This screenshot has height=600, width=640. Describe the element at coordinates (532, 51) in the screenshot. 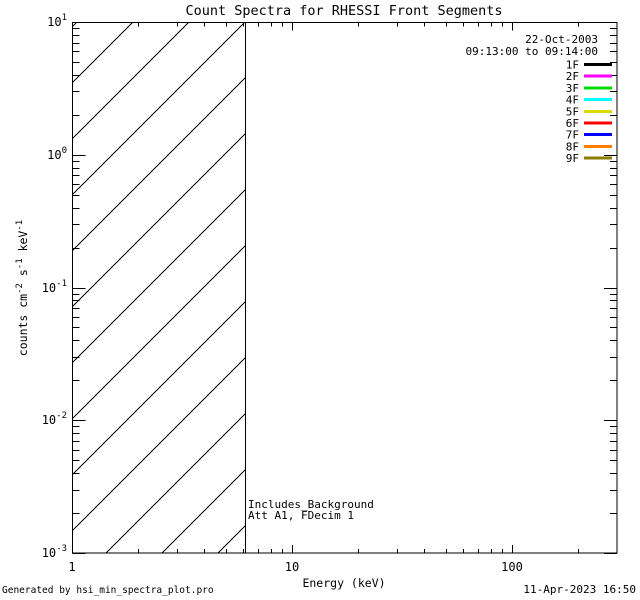

I see `legend-timerange: 09:13:00 to 09:14:00` at that location.